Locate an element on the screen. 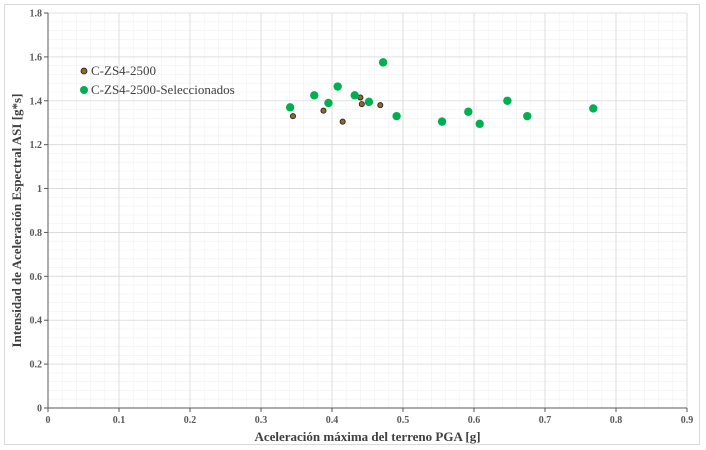 This screenshot has width=706, height=450. legend-label-seleccionados: C-ZS4-2500-Seleccionados is located at coordinates (163, 89).